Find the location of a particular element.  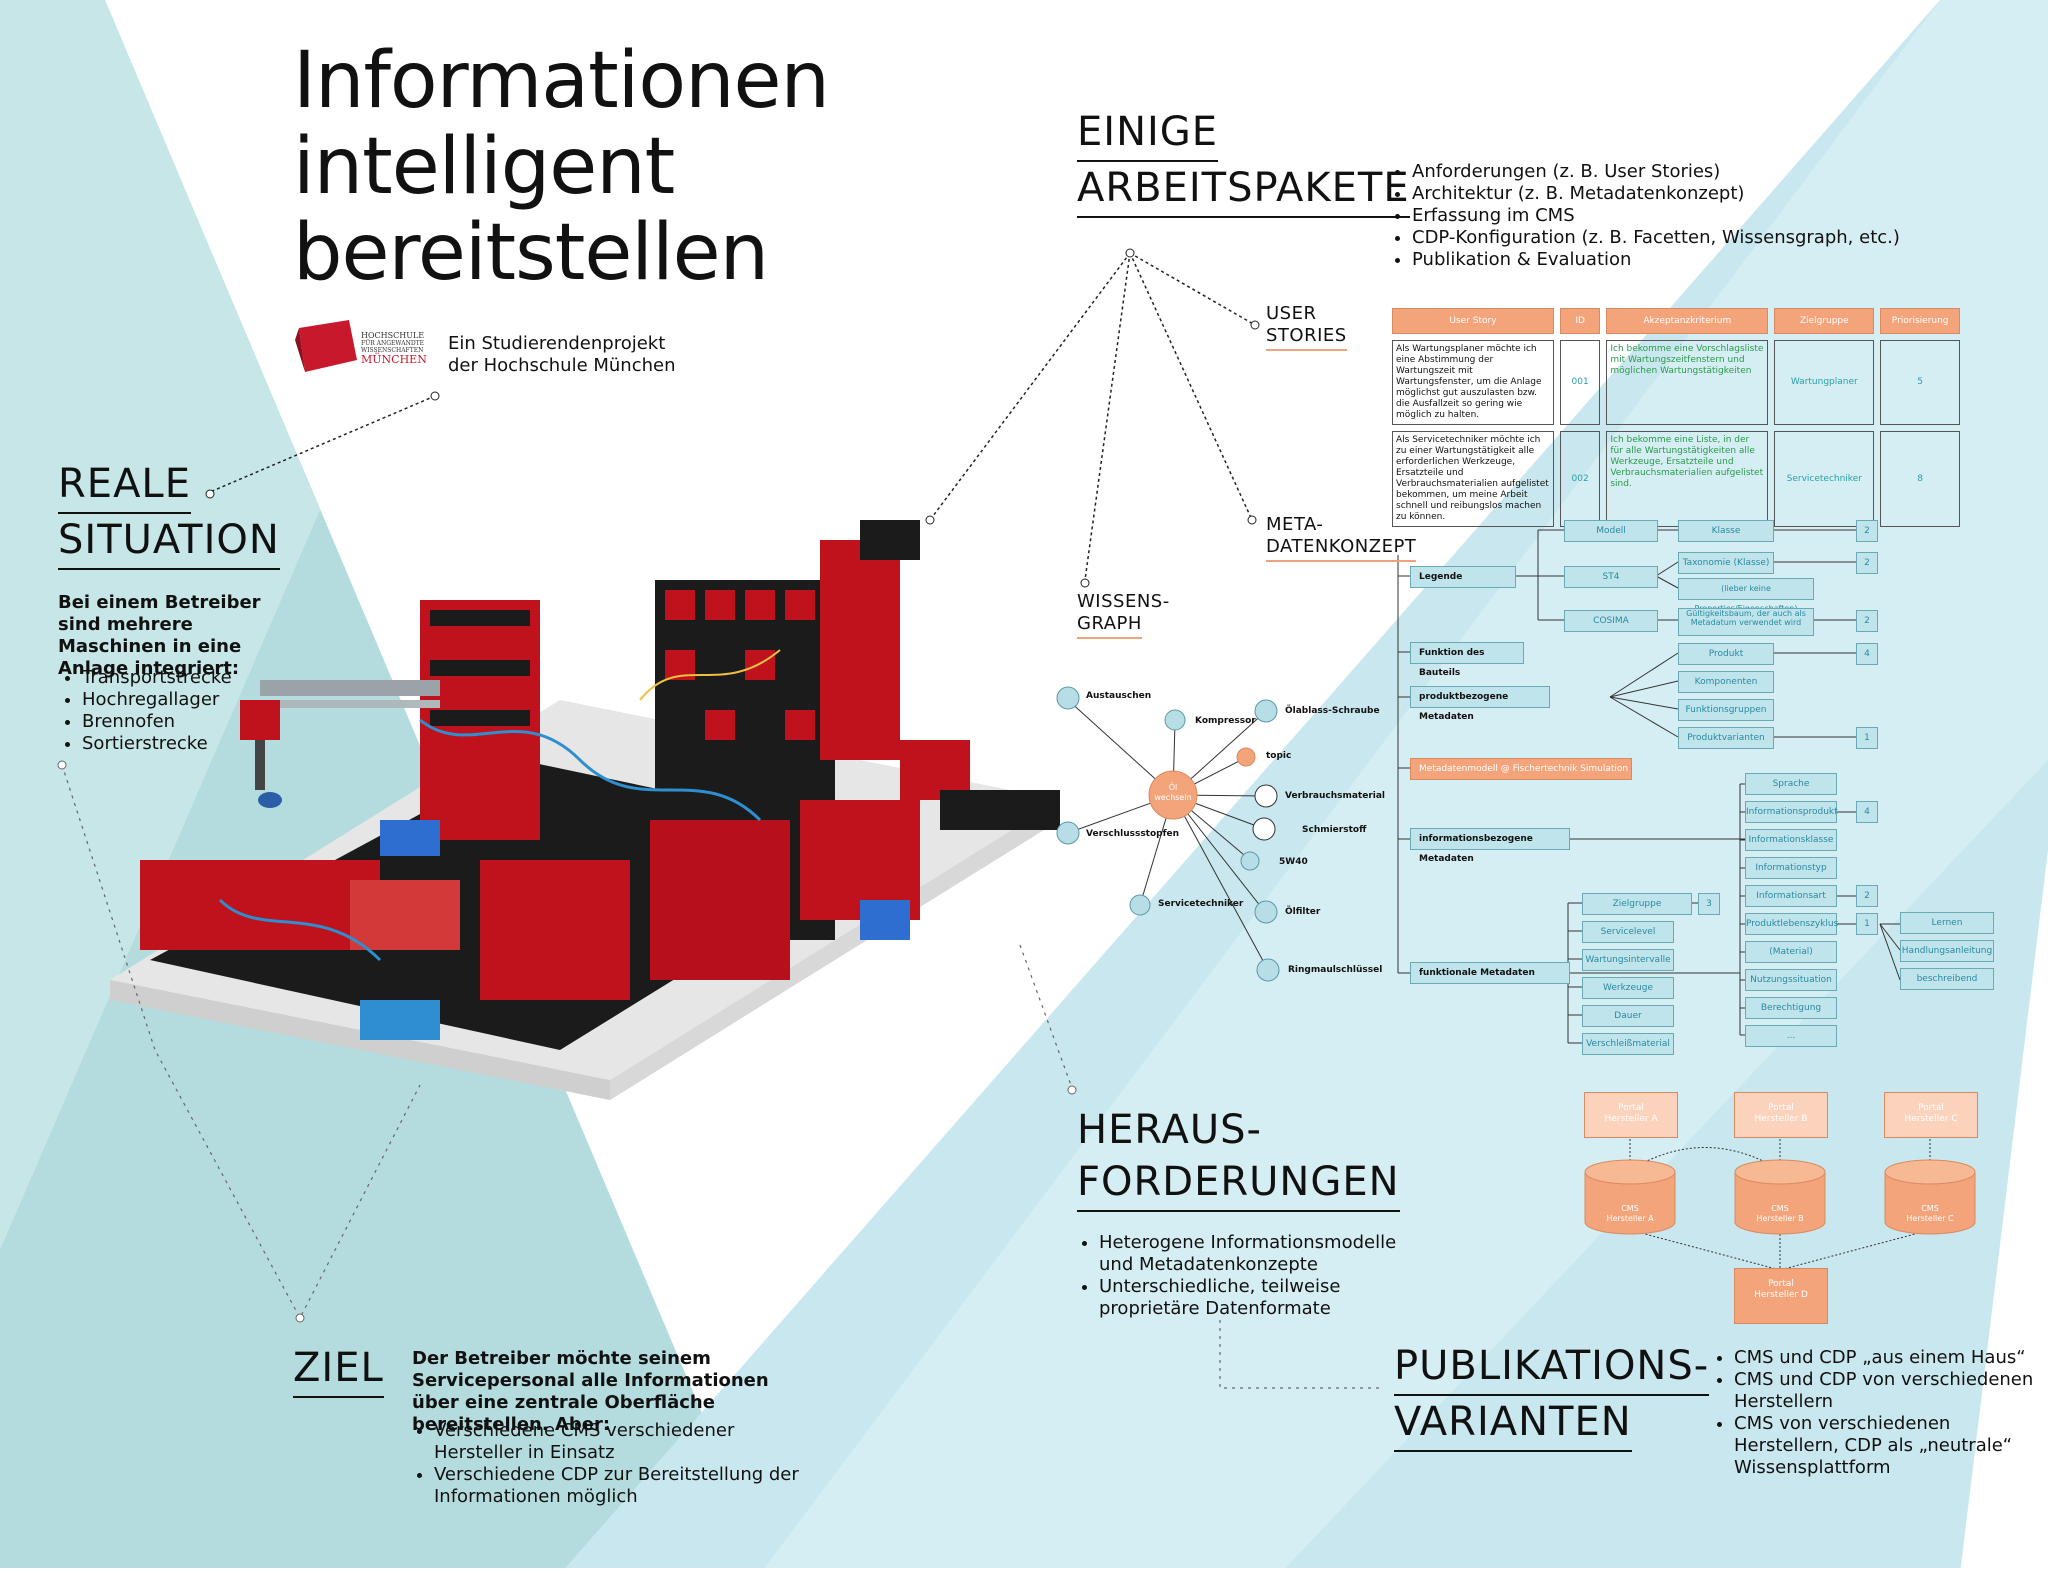

cell-zielgruppe: Servicetechniker is located at coordinates (1824, 479).